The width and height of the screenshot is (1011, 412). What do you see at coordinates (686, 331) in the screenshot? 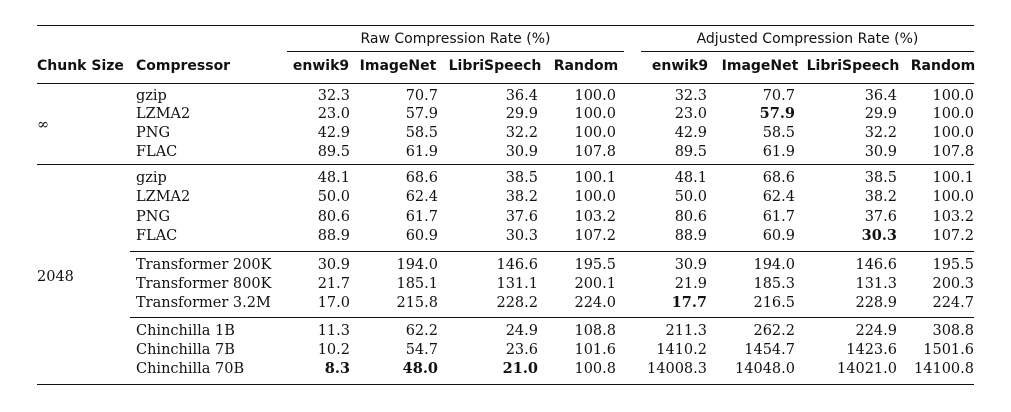
I see `adjusted-rate-cell: 211.3` at bounding box center [686, 331].